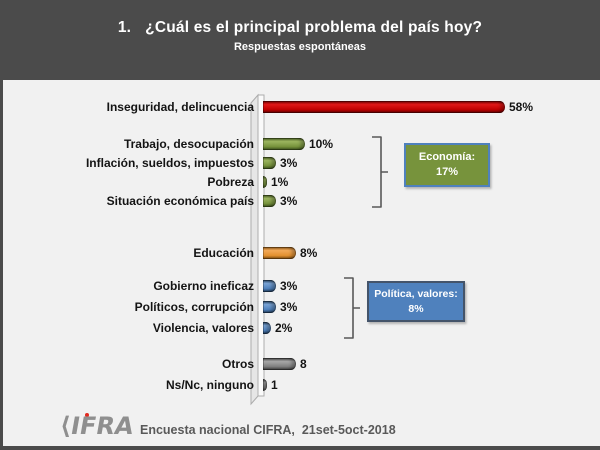 The image size is (600, 450). Describe the element at coordinates (309, 253) in the screenshot. I see `value-label: 8%` at that location.